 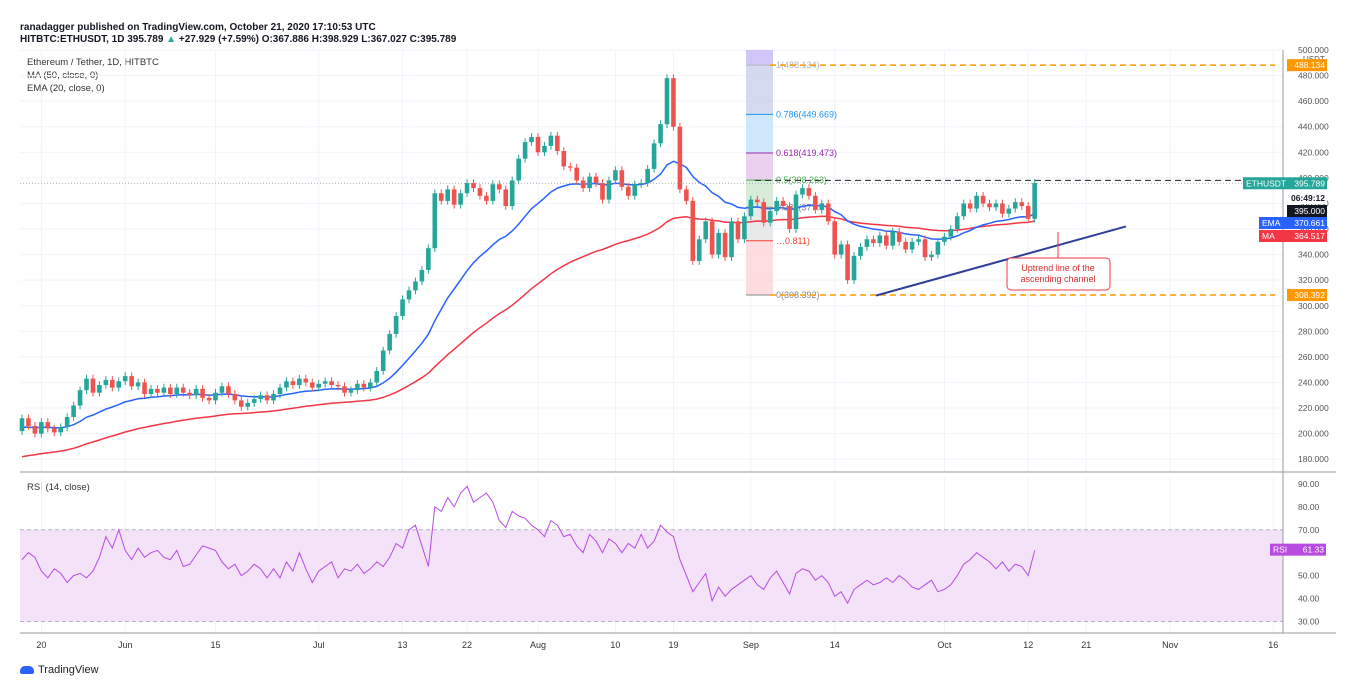 What do you see at coordinates (1309, 211) in the screenshot?
I see `price-label-value: 395.000` at bounding box center [1309, 211].